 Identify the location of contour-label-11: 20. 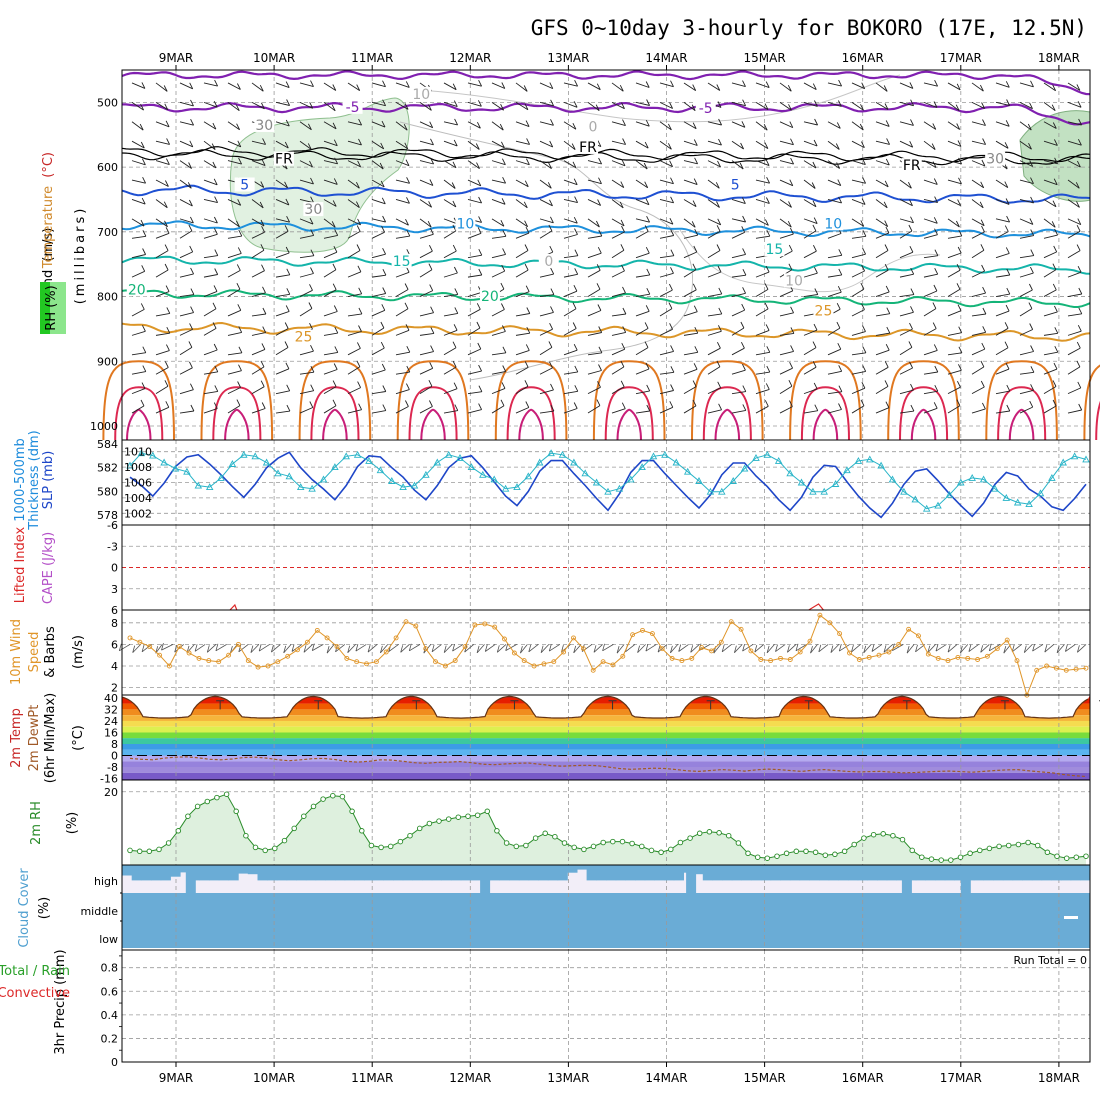
(137, 290).